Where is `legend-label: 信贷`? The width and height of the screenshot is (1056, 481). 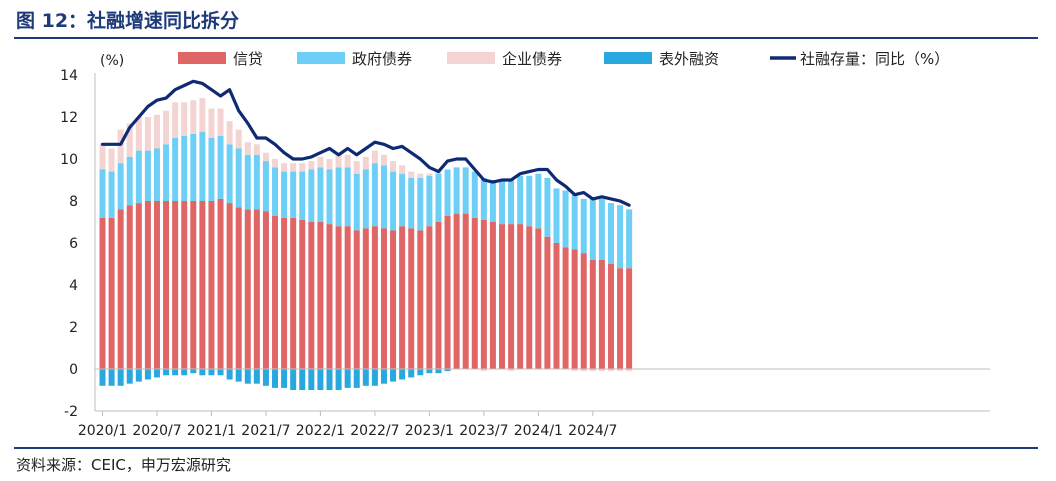 legend-label: 信贷 is located at coordinates (248, 59).